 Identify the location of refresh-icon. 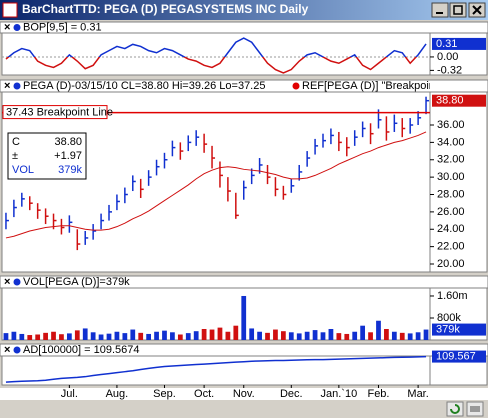
(455, 409).